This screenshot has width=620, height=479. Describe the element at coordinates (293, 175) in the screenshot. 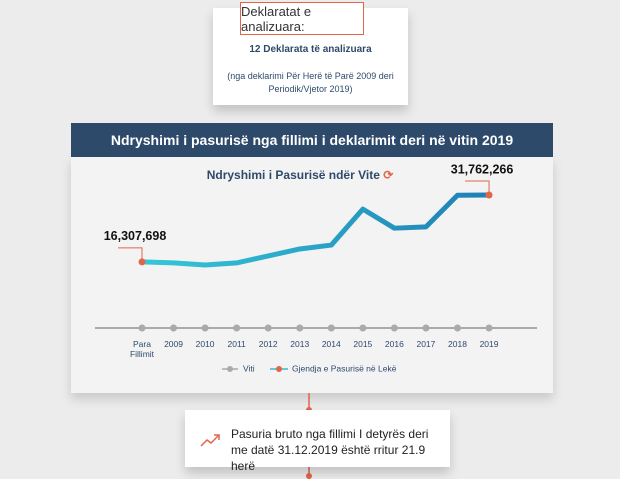

I see `chart-subtitle-text: Ndryshimi i Pasurisë ndër Vite` at that location.